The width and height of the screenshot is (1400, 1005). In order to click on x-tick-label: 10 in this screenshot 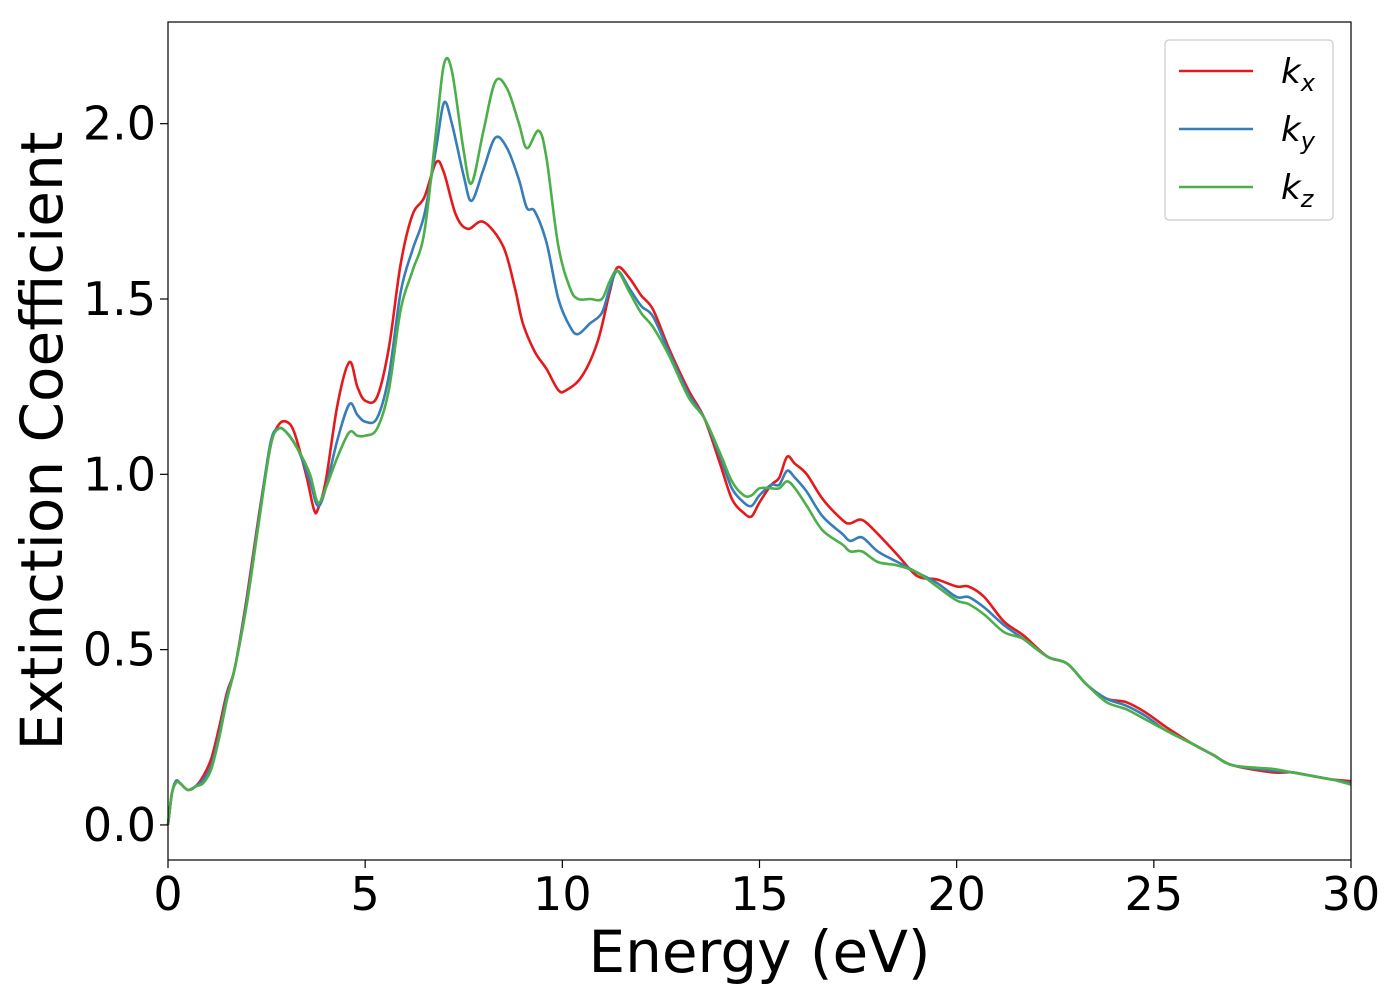, I will do `click(562, 894)`.